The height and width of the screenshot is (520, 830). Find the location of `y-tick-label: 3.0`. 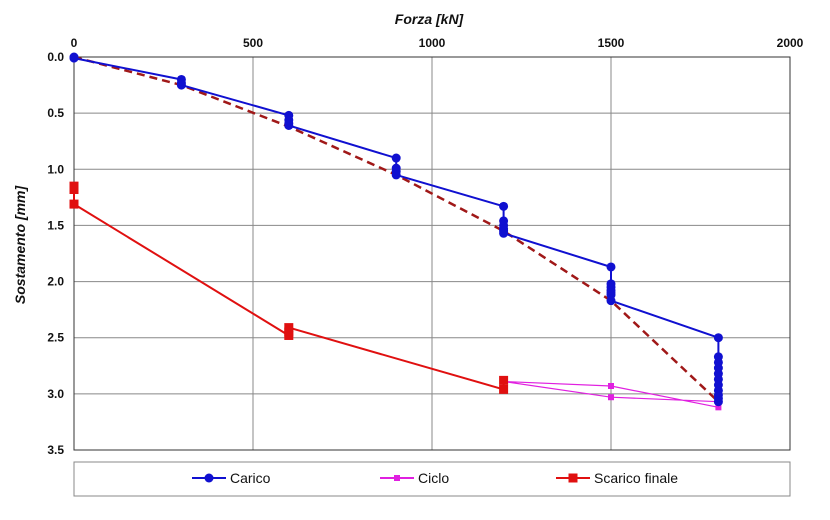

y-tick-label: 3.0 is located at coordinates (55, 394).